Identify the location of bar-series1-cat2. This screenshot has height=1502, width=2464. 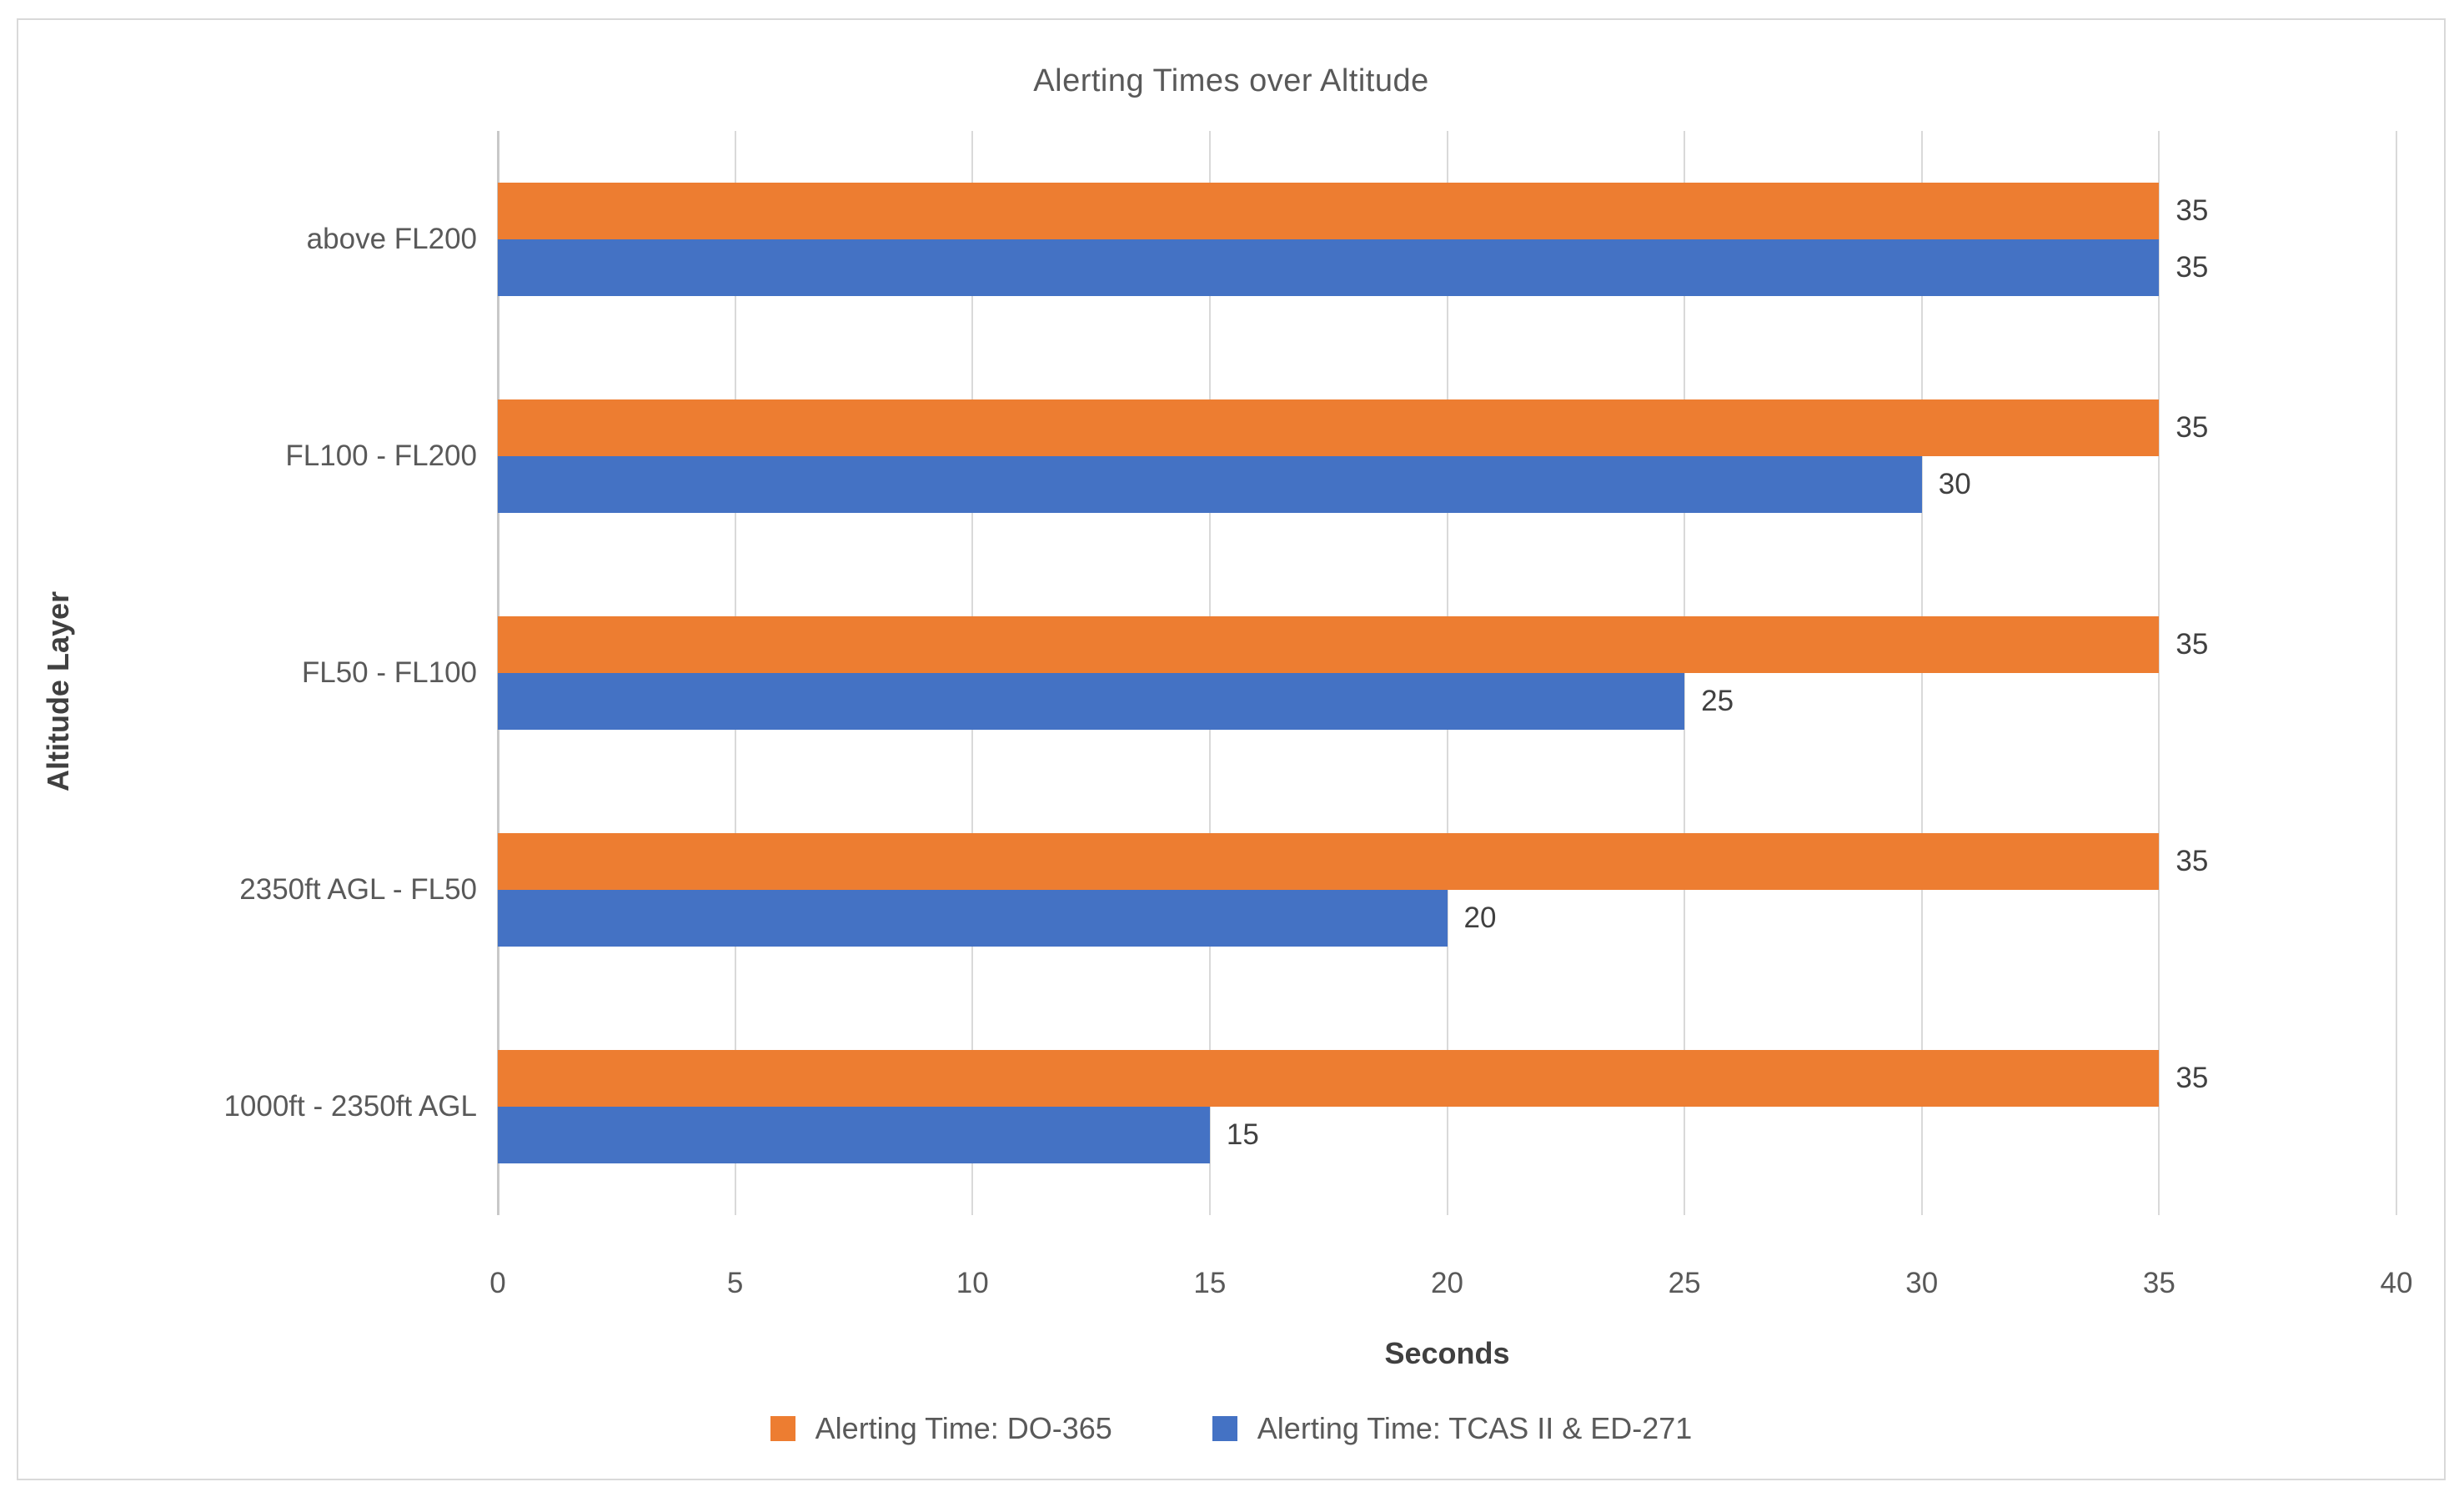
(1091, 701).